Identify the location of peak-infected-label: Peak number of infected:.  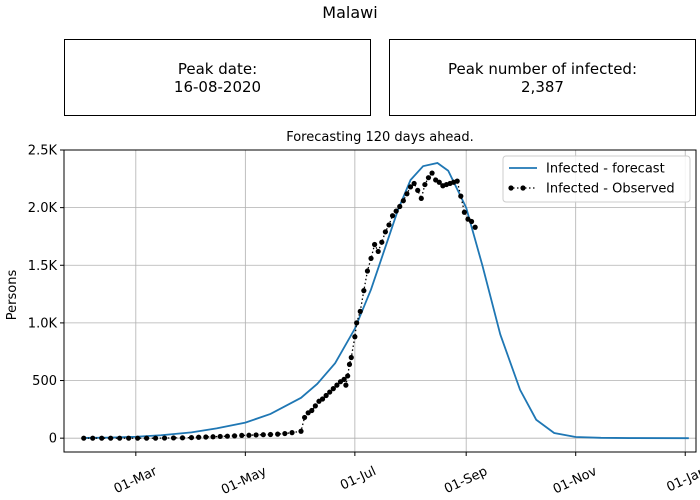
(542, 68).